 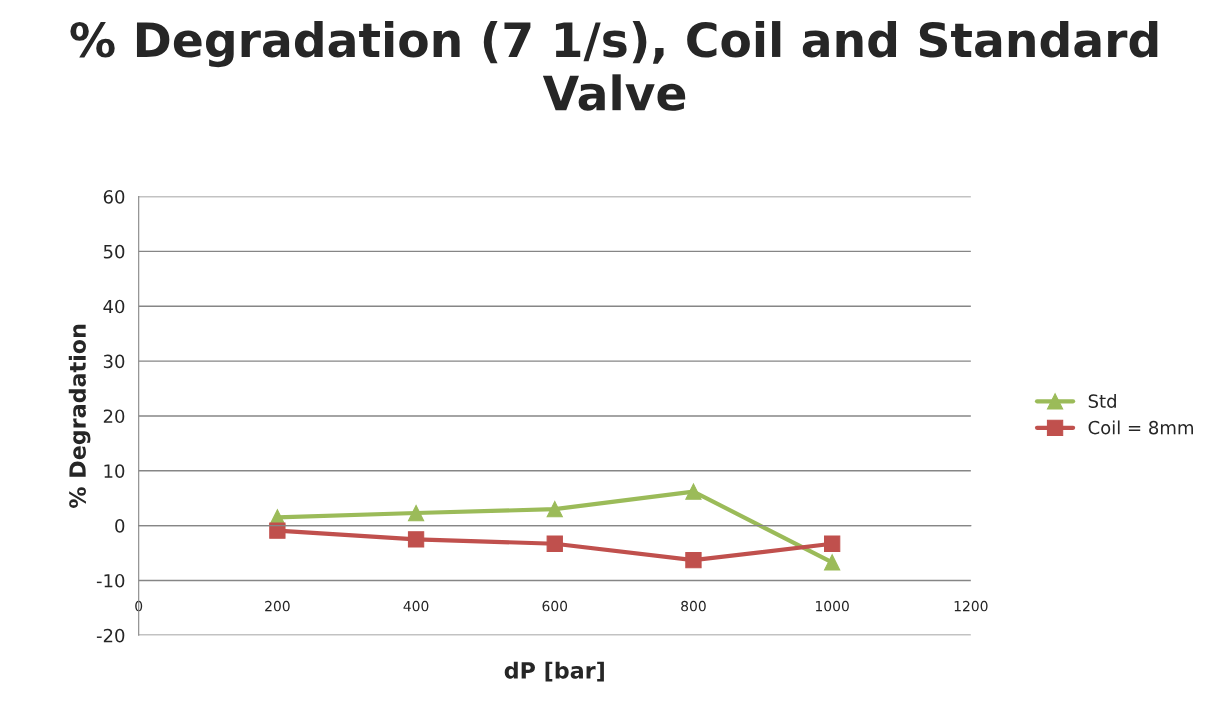 What do you see at coordinates (832, 606) in the screenshot?
I see `x-tick-label: 1000` at bounding box center [832, 606].